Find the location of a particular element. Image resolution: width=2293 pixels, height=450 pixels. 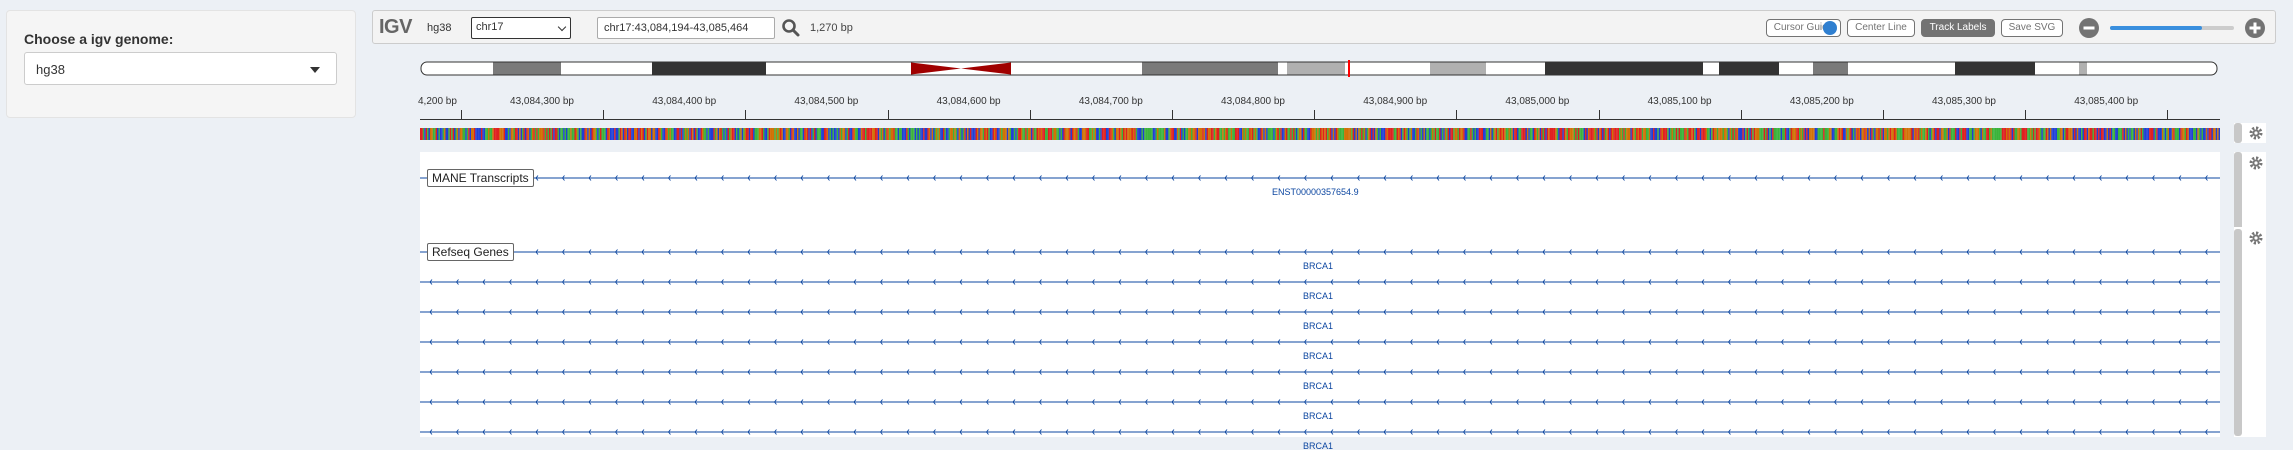

save-svg-button: Save SVG is located at coordinates (2032, 28).